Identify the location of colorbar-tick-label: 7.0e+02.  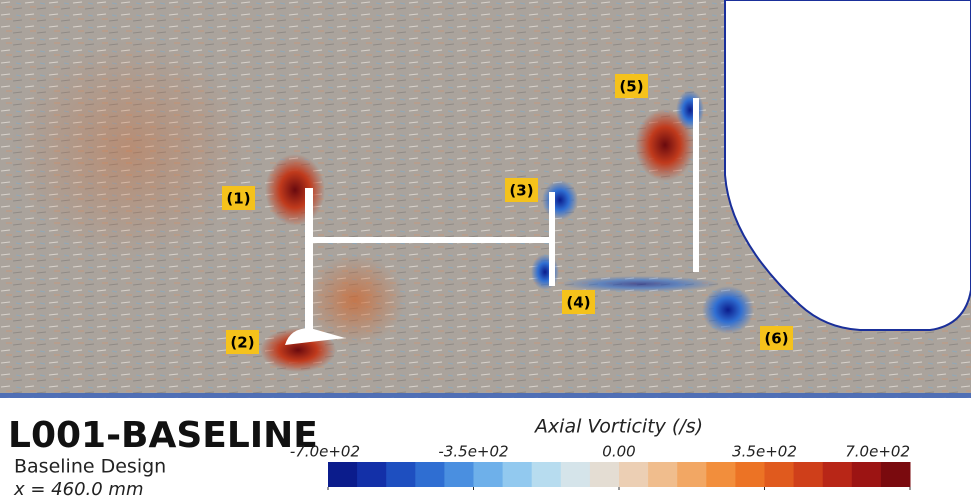
(877, 452).